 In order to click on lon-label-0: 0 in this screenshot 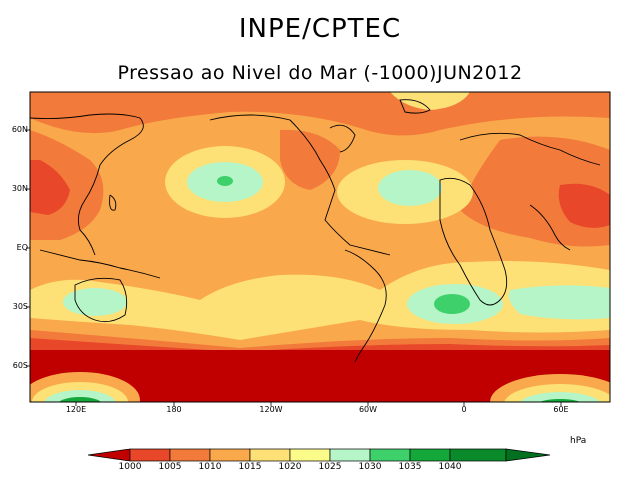, I will do `click(464, 409)`.